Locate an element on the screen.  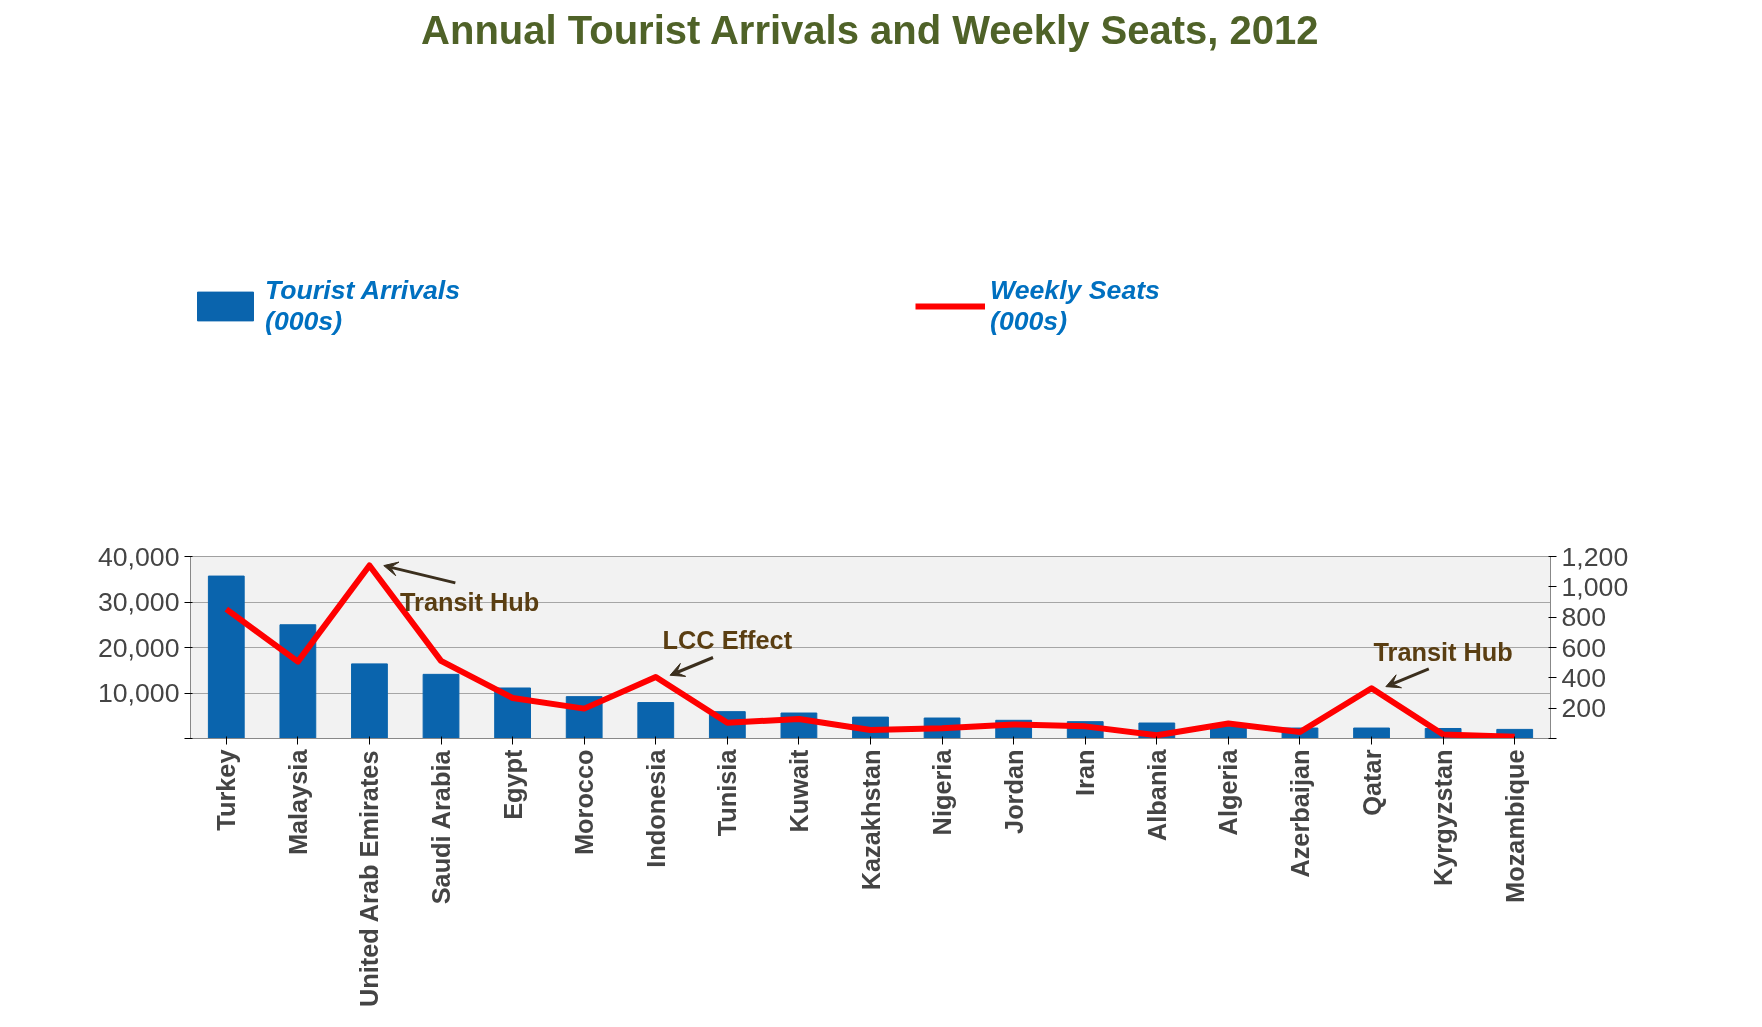
legend-label: Weekly Seats (000s) is located at coordinates (1075, 306).